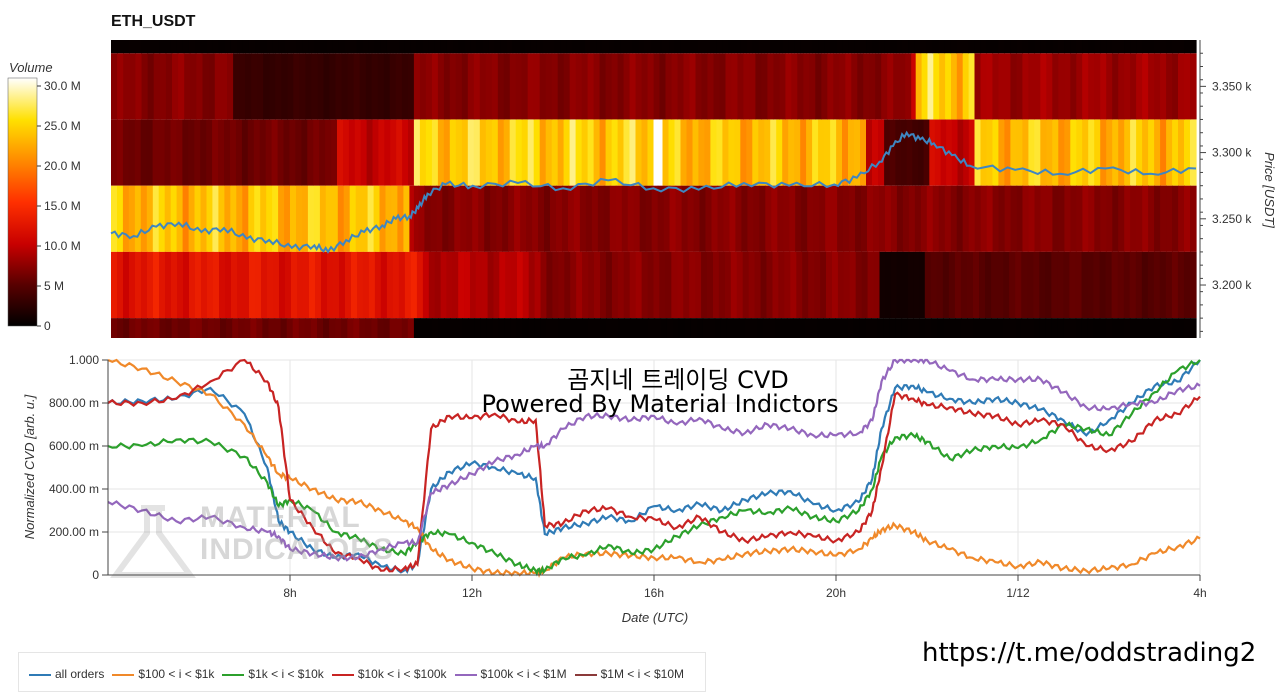 The image size is (1280, 693). I want to click on legend-item: $1k < i < $10k, so click(273, 674).